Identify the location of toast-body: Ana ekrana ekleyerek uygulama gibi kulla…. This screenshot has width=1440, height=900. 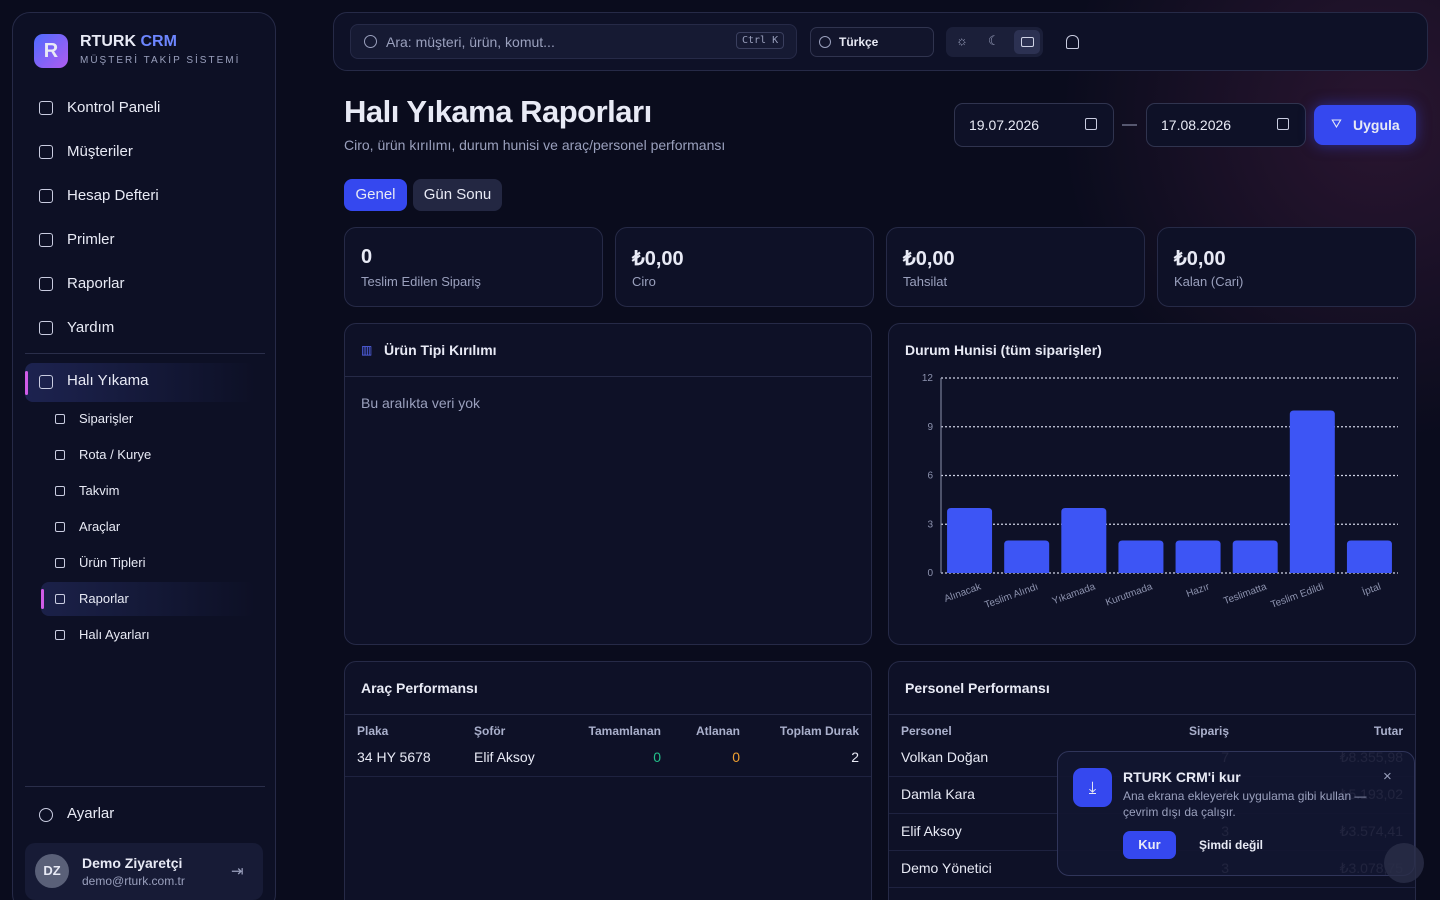
(1245, 804).